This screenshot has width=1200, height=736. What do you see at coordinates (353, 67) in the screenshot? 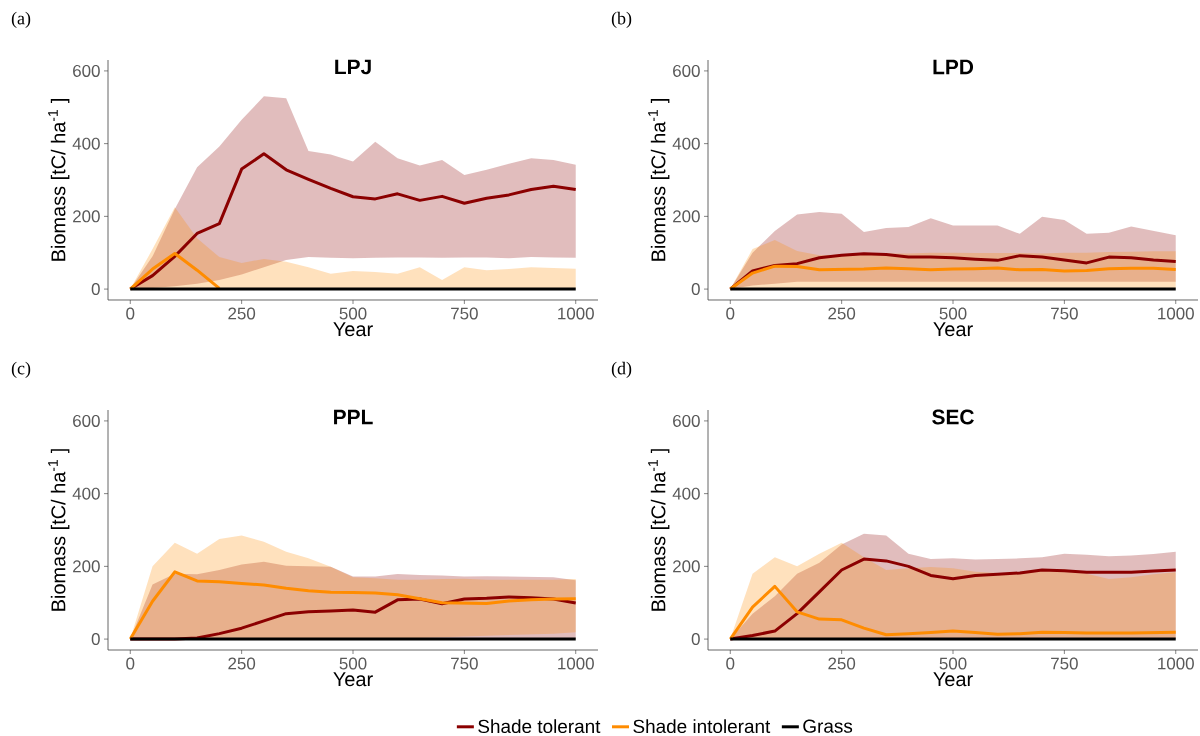
I see `chart-title: LPJ` at bounding box center [353, 67].